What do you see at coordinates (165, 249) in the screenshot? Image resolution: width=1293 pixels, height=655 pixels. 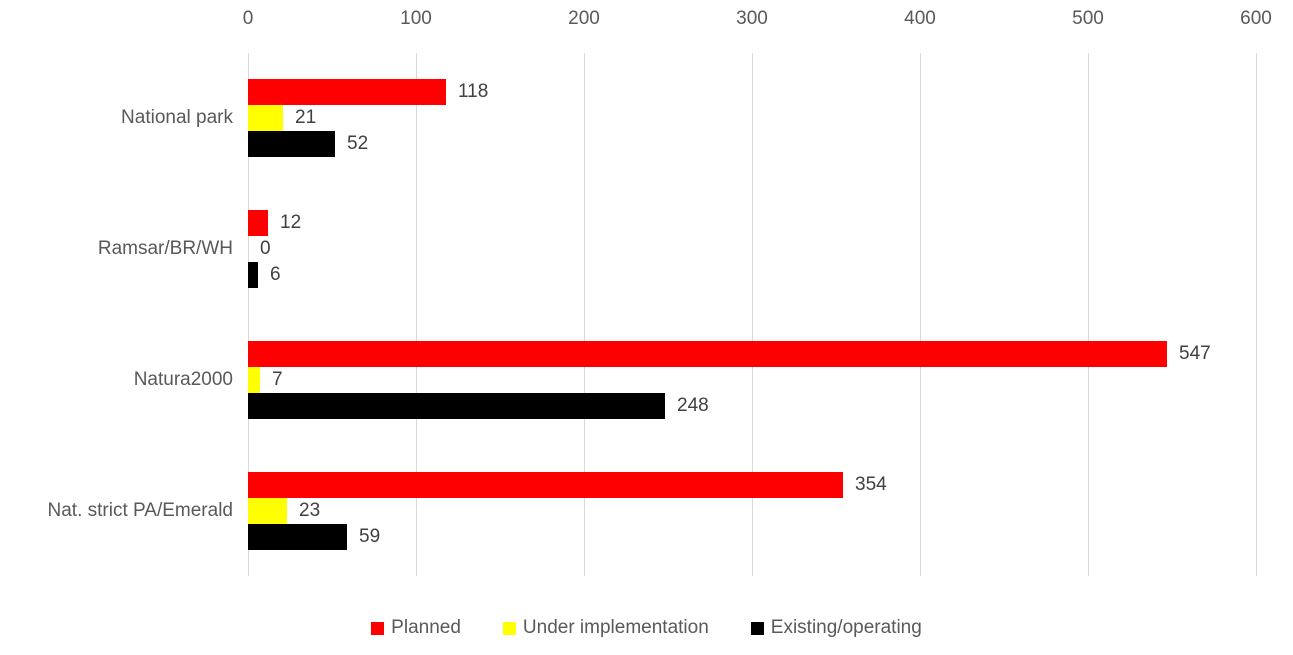 I see `category-label: Ramsar/BR/WH` at bounding box center [165, 249].